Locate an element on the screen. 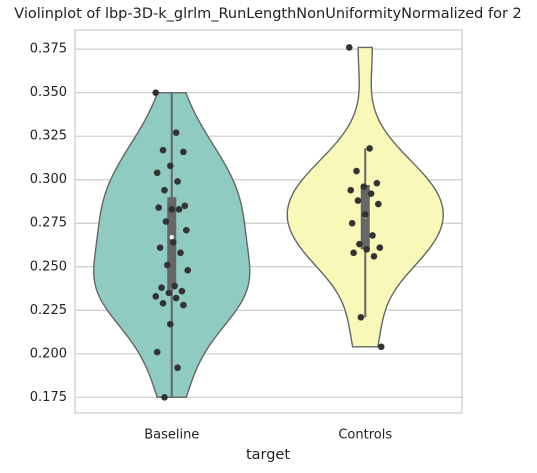 The height and width of the screenshot is (473, 537). median is located at coordinates (171, 237).